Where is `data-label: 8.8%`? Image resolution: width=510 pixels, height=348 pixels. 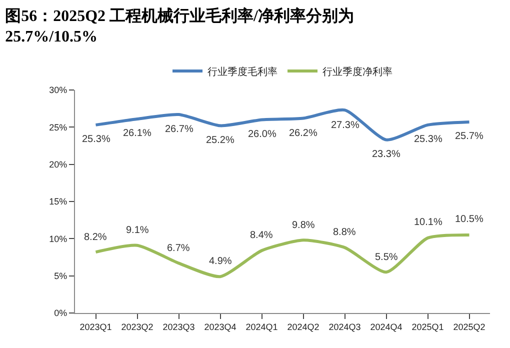
data-label: 8.8% is located at coordinates (344, 232).